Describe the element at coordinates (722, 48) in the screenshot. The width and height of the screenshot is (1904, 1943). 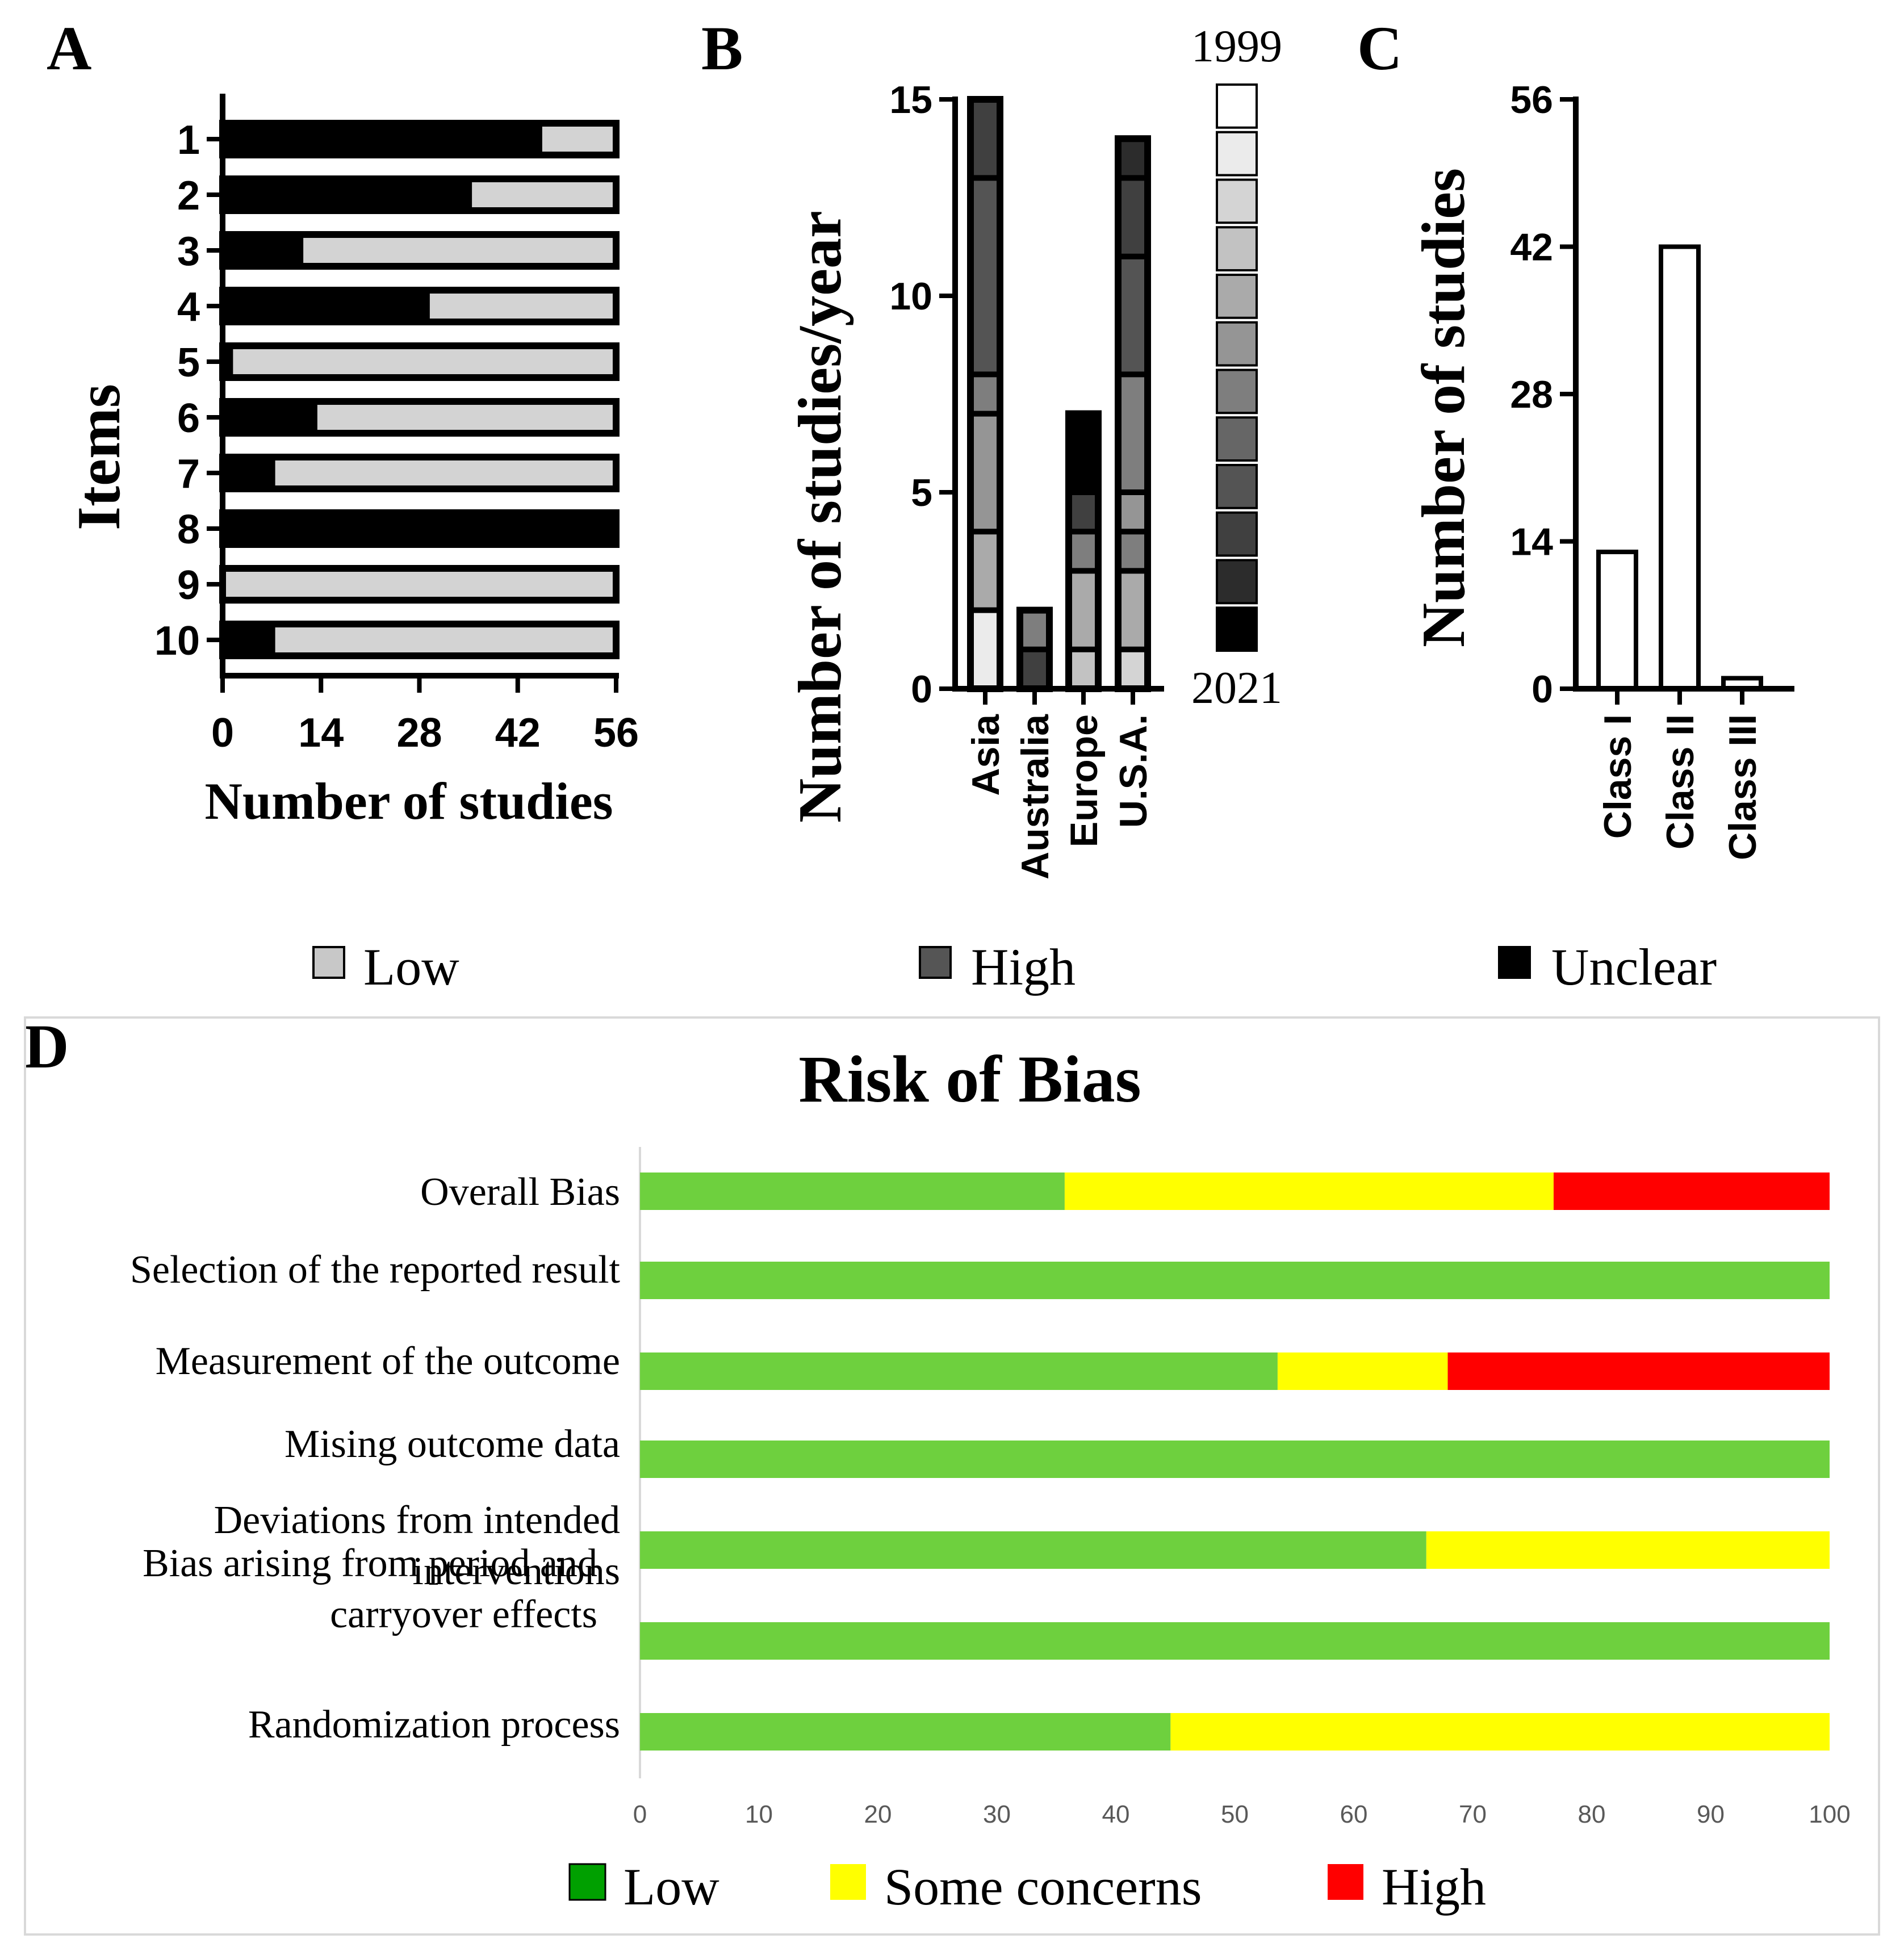
I see `panel-label-b: B` at that location.